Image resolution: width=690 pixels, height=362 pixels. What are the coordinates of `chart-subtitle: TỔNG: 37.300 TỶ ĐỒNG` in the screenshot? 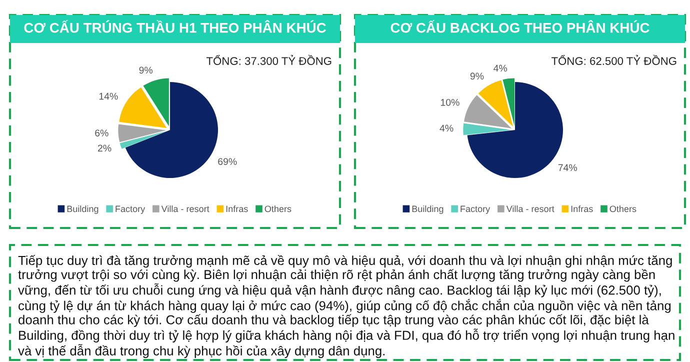 It's located at (269, 59).